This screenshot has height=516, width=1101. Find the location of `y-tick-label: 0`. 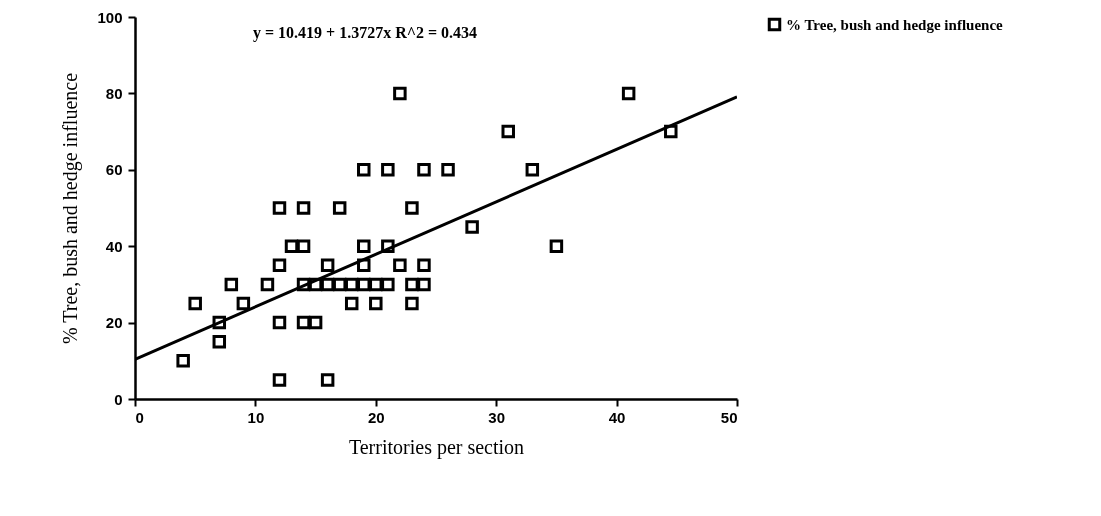

y-tick-label: 0 is located at coordinates (118, 399).